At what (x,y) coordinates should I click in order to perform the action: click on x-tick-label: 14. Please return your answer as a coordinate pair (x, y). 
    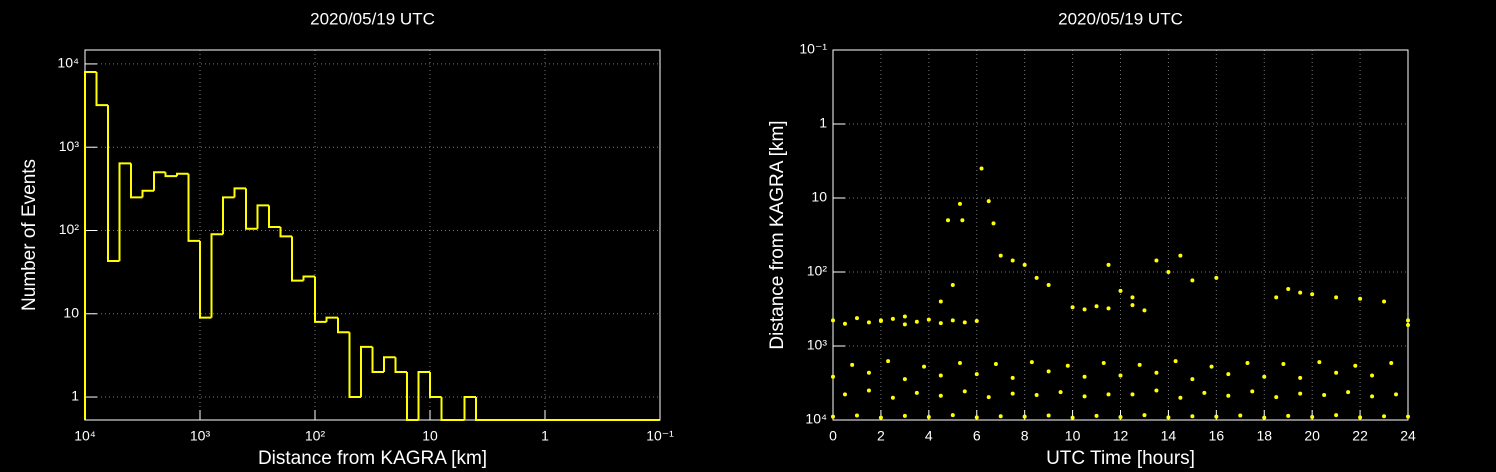
    Looking at the image, I should click on (1169, 436).